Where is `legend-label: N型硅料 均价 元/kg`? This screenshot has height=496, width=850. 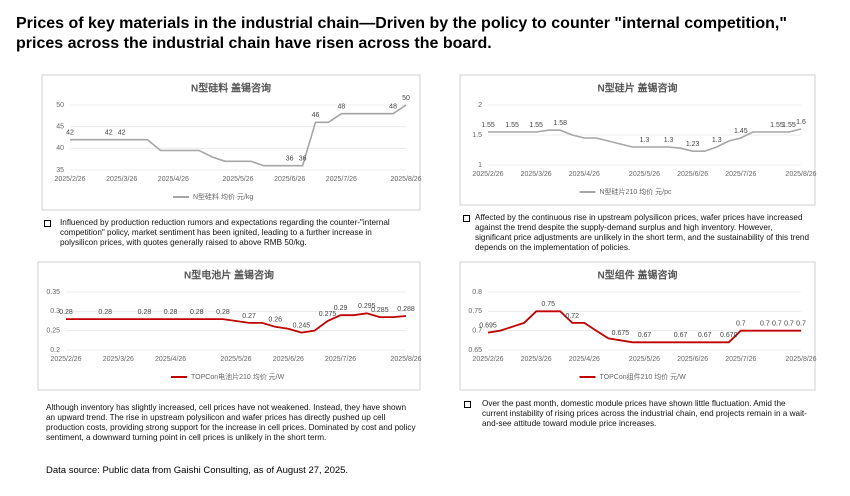 legend-label: N型硅料 均价 元/kg is located at coordinates (223, 196).